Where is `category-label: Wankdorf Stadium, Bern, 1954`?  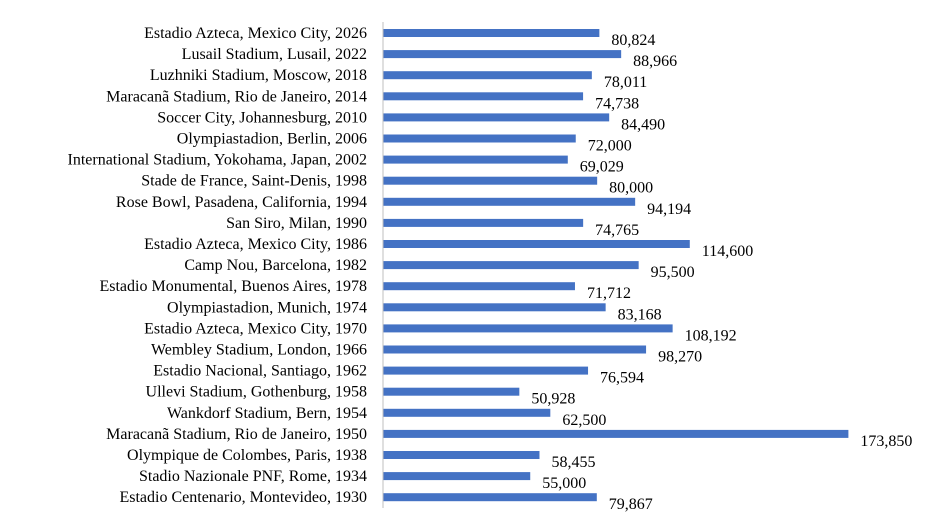 category-label: Wankdorf Stadium, Bern, 1954 is located at coordinates (267, 413).